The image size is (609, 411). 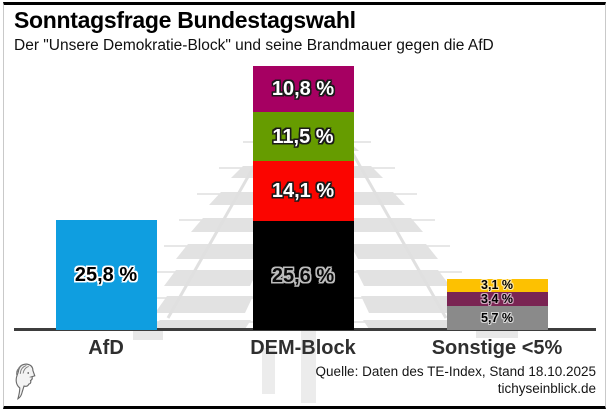 I want to click on bar-value-label: 5,7 %, so click(x=497, y=317).